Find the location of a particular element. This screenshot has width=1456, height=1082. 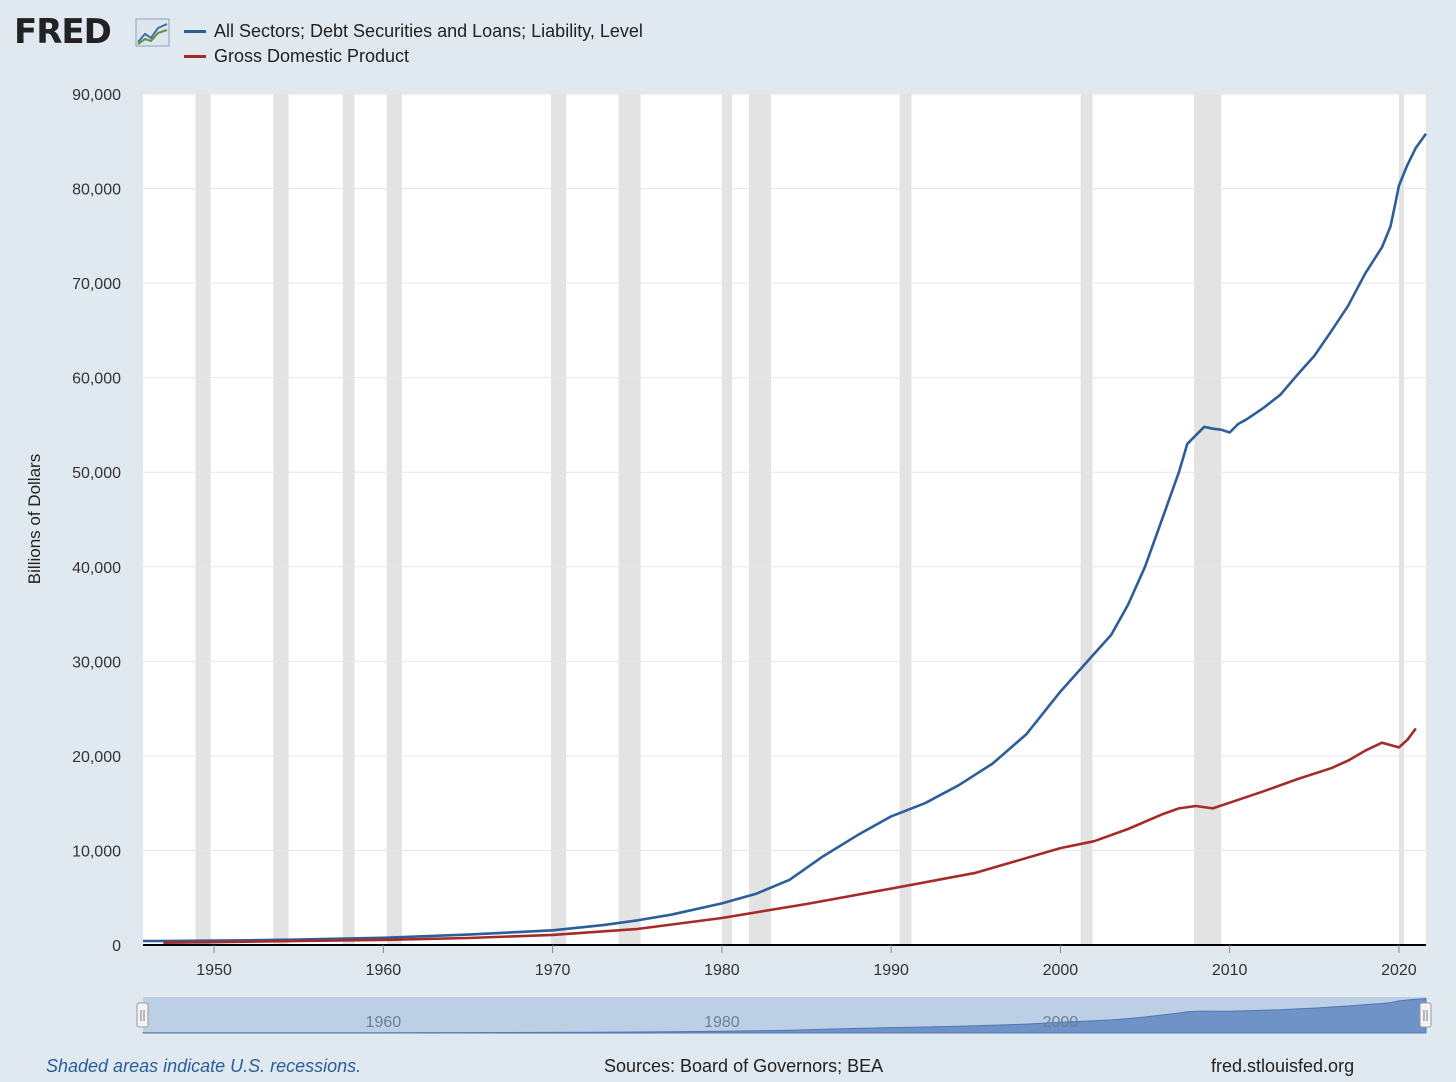

y-tick-label: 90,000 is located at coordinates (96, 95).